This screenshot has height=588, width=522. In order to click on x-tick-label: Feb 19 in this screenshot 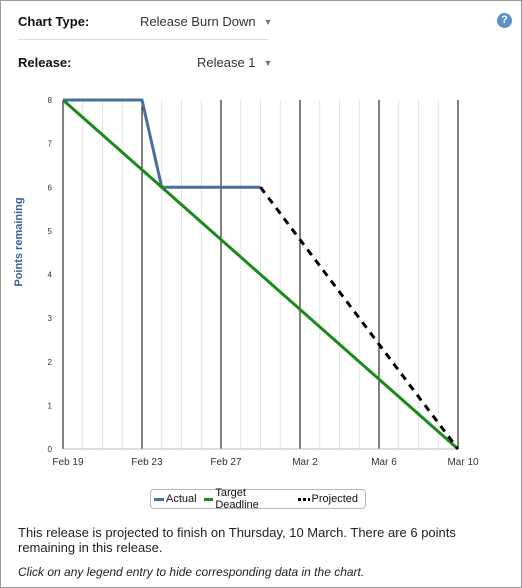, I will do `click(68, 462)`.